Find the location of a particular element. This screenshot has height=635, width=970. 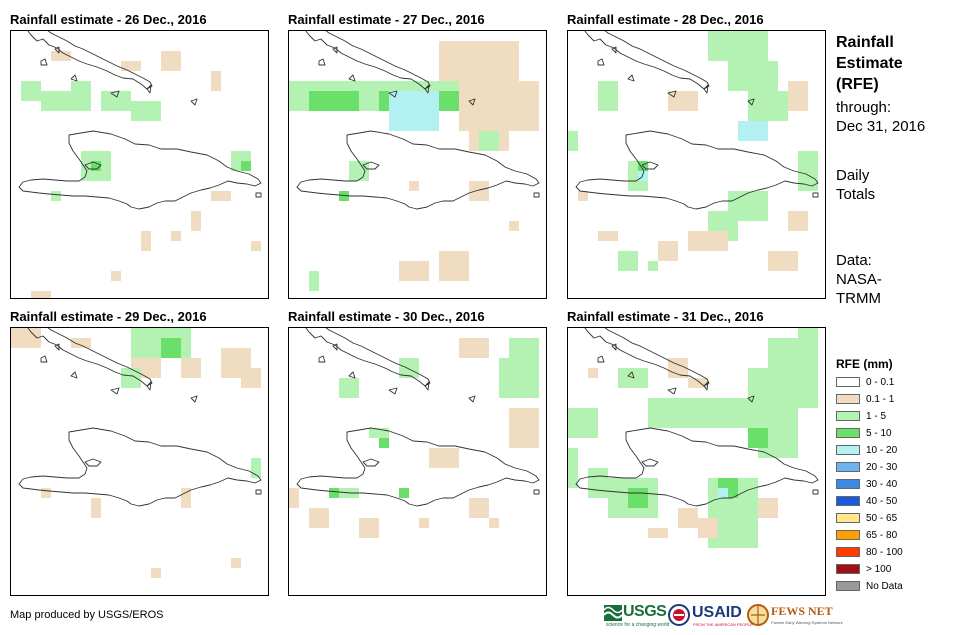

fewsnet-wordmark: FEWS NET is located at coordinates (802, 611).